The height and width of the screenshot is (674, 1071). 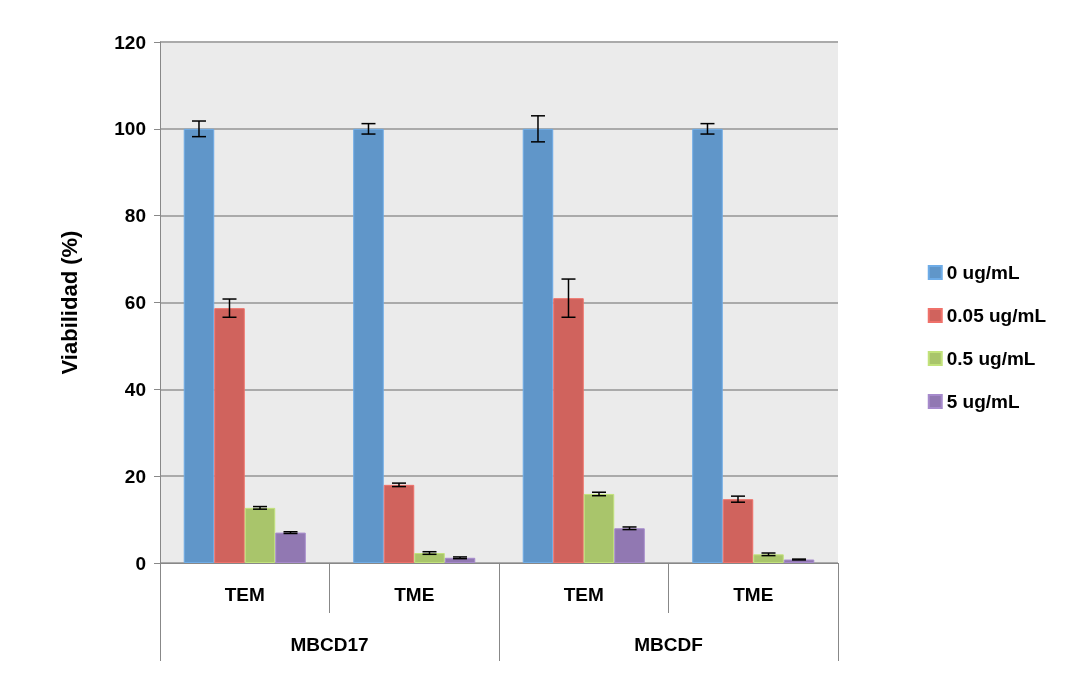 I want to click on y-tick-label: 80, so click(x=135, y=216).